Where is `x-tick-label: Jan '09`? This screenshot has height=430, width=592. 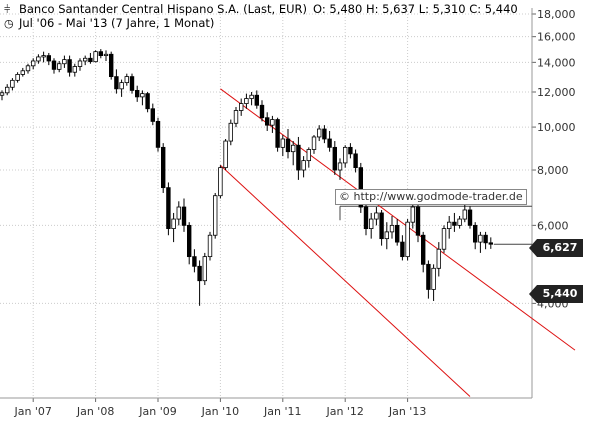
x-tick-label: Jan '09 is located at coordinates (157, 411).